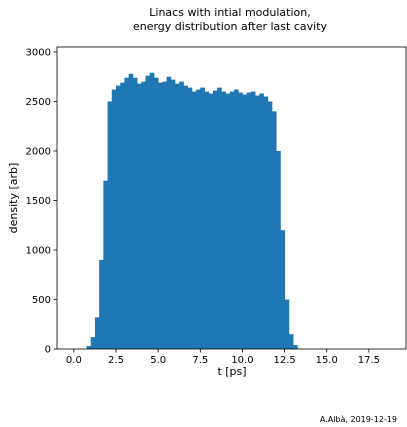 The height and width of the screenshot is (427, 407). What do you see at coordinates (38, 102) in the screenshot?
I see `y-tick-label: 2500` at bounding box center [38, 102].